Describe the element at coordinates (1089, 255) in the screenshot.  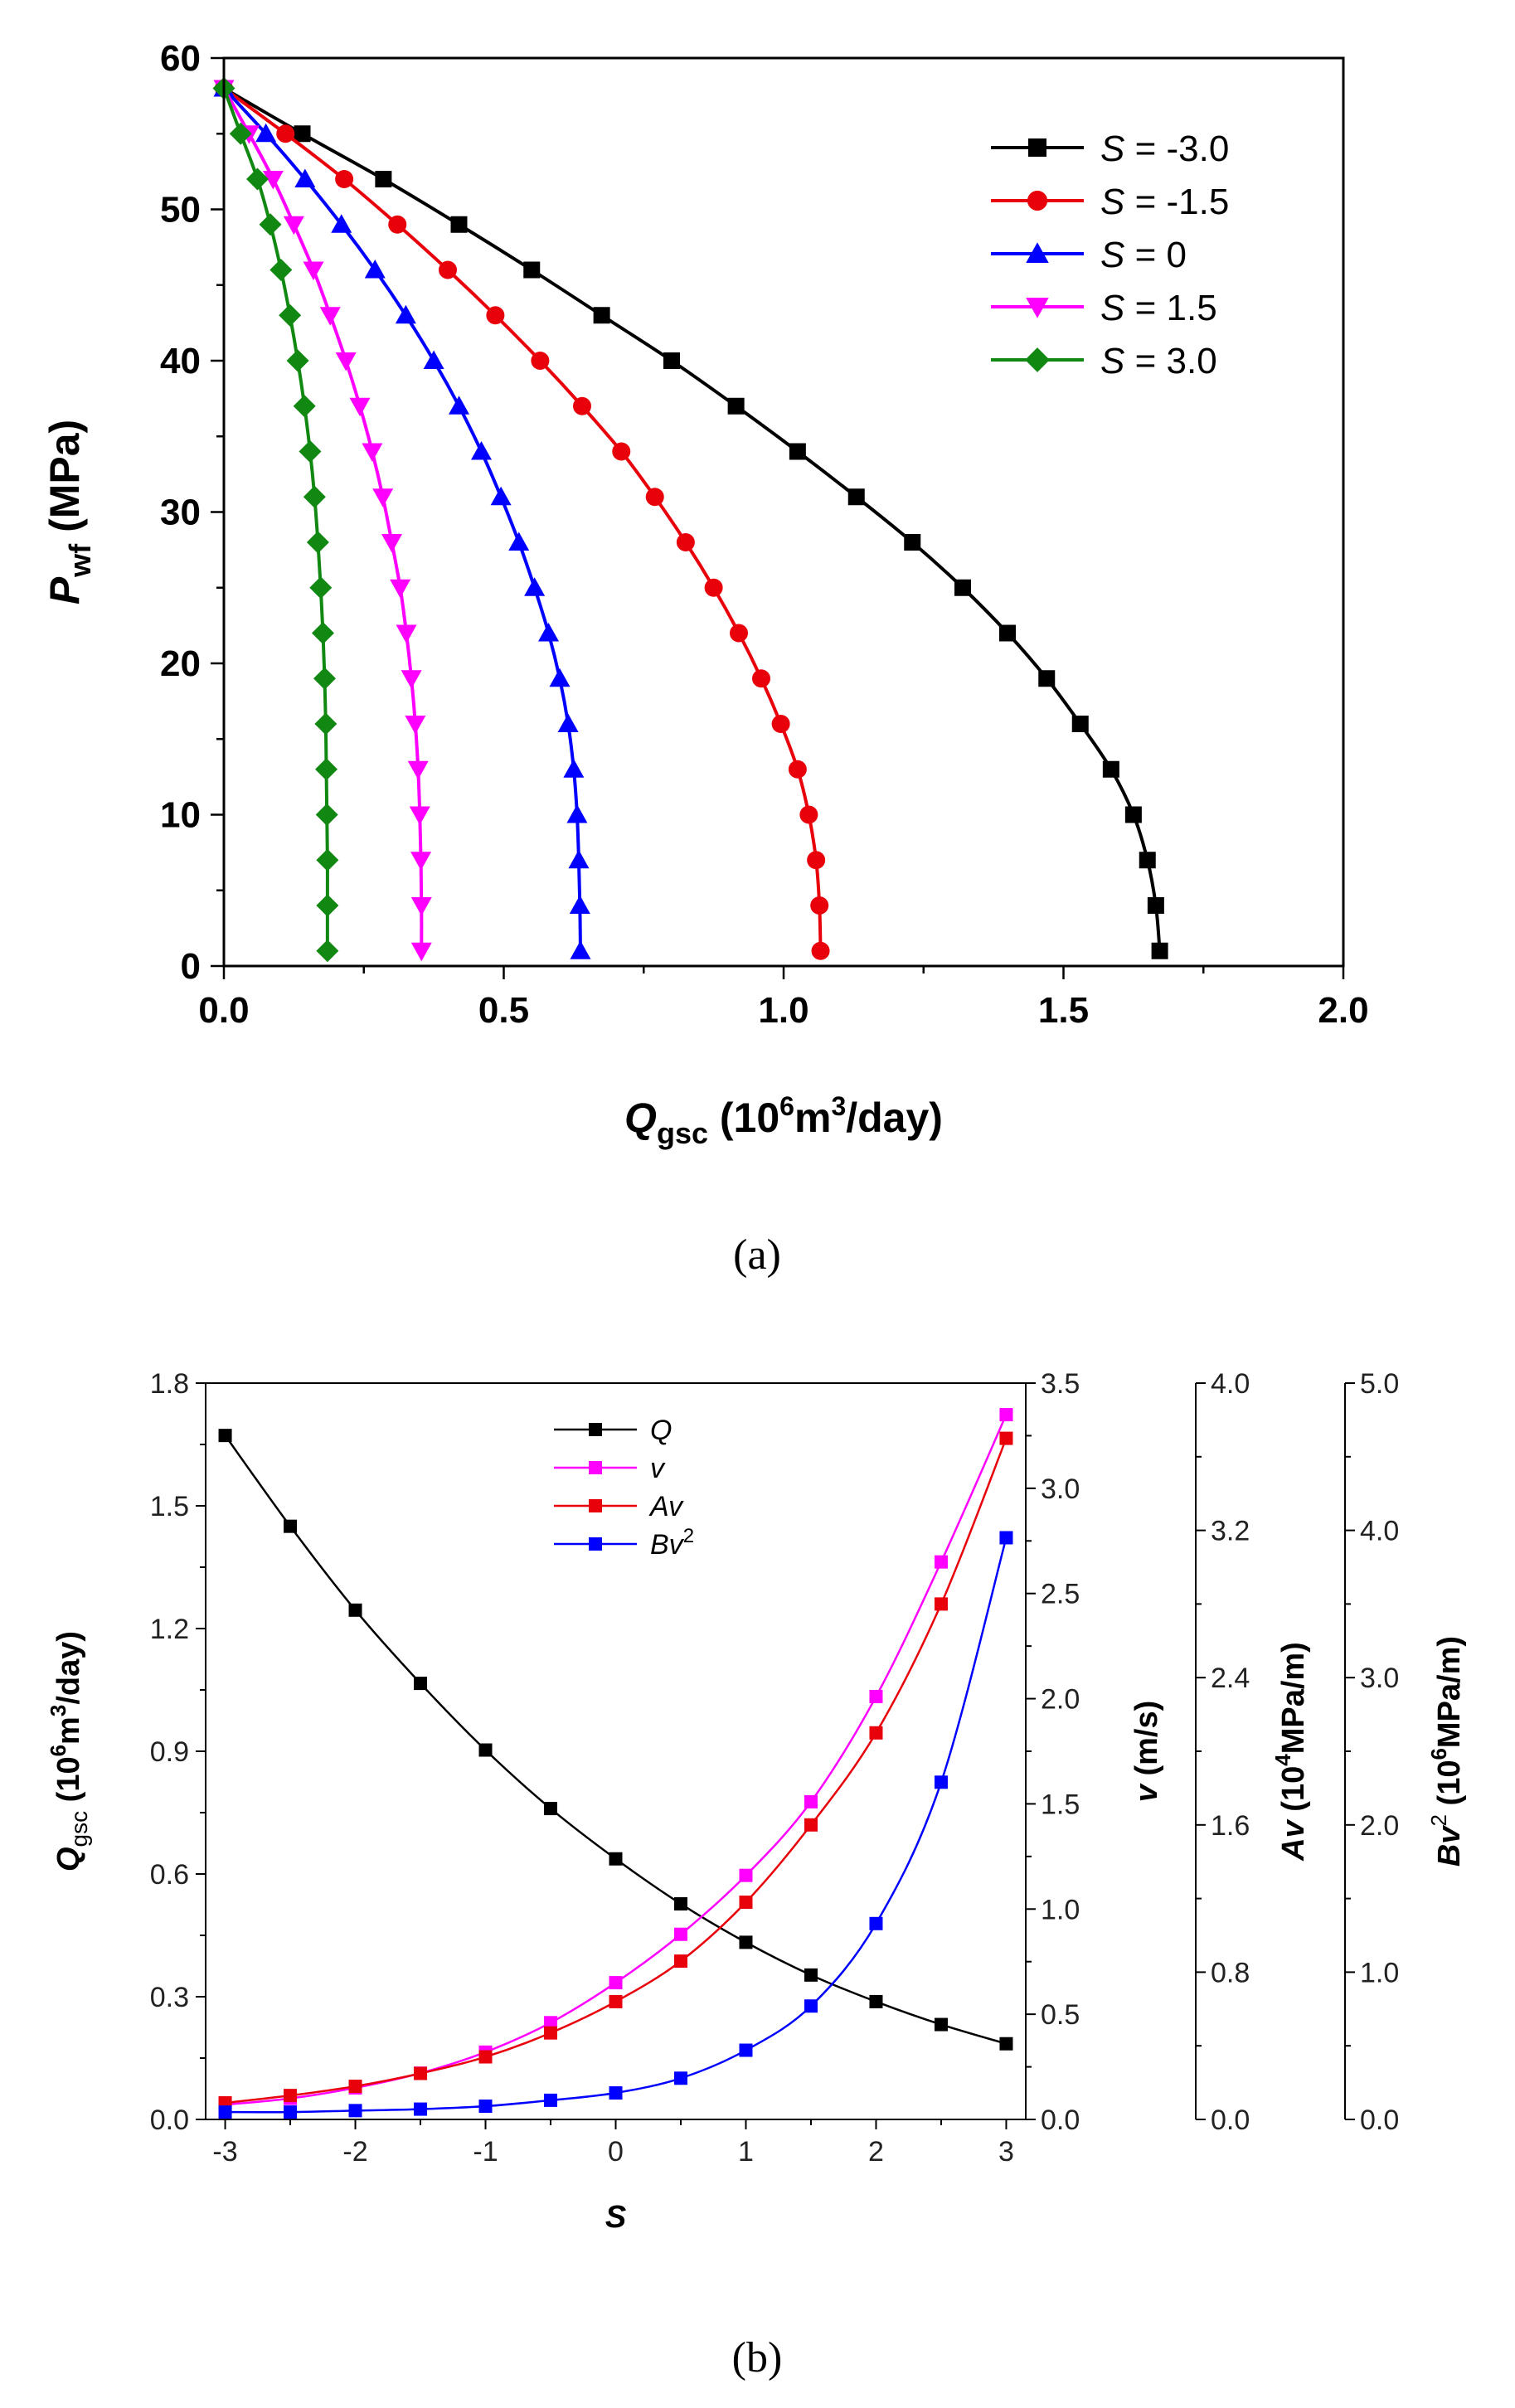
I see `legend-item: S = 0` at that location.